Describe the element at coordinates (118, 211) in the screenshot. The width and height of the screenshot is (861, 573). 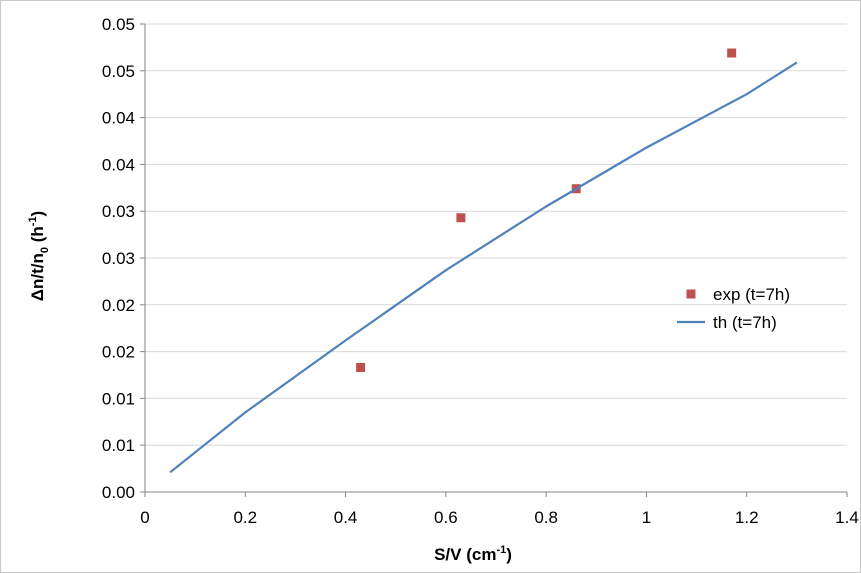
I see `y-tick-label-6: 0.03` at that location.